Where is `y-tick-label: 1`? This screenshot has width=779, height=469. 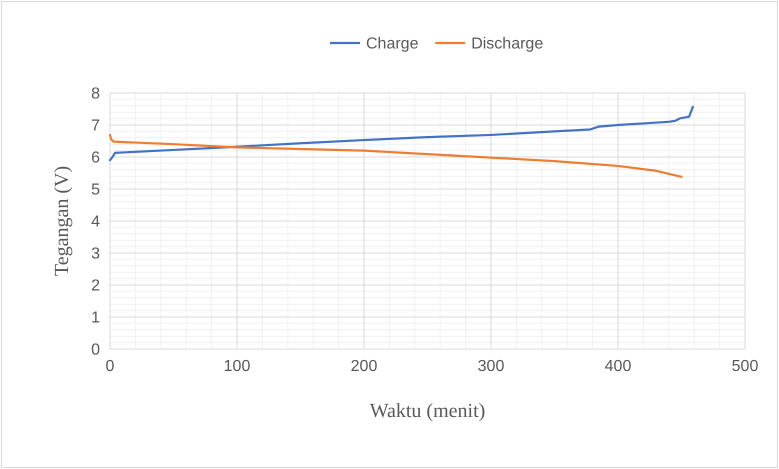 y-tick-label: 1 is located at coordinates (95, 318).